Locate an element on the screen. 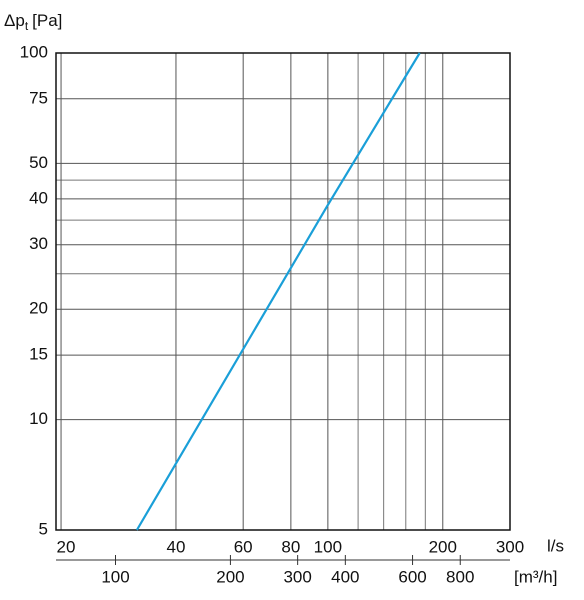  y-tick-label: 50 is located at coordinates (38, 162).